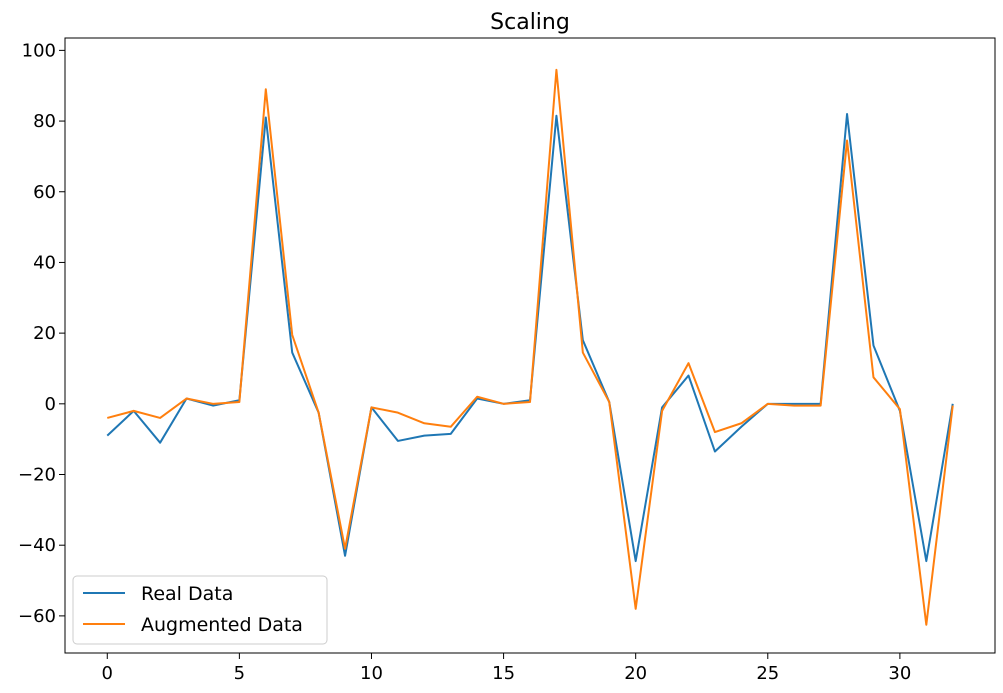 The height and width of the screenshot is (693, 1003). I want to click on x-tick-label: 5, so click(239, 673).